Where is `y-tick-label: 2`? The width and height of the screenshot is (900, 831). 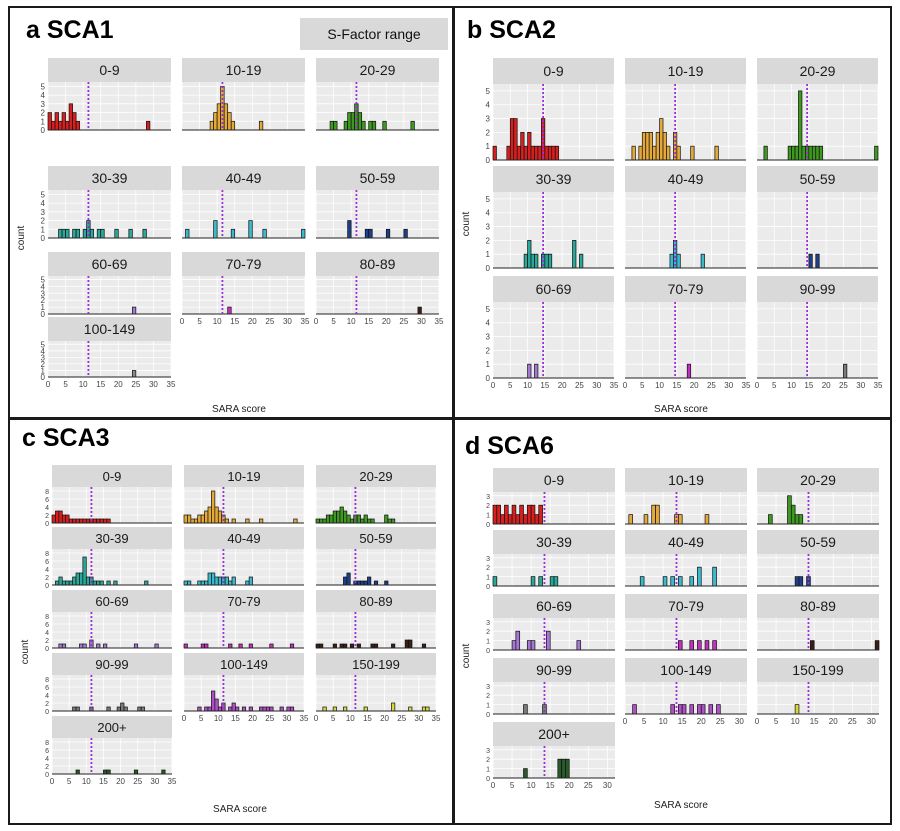
y-tick-label: 2 is located at coordinates (488, 132).